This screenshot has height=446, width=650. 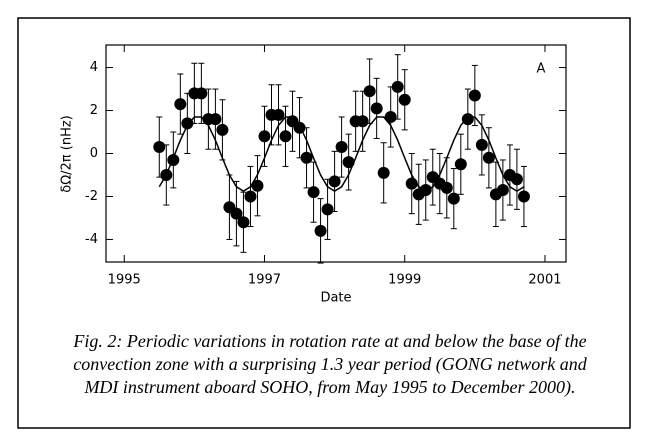 What do you see at coordinates (91, 239) in the screenshot?
I see `y-tick-label: -4` at bounding box center [91, 239].